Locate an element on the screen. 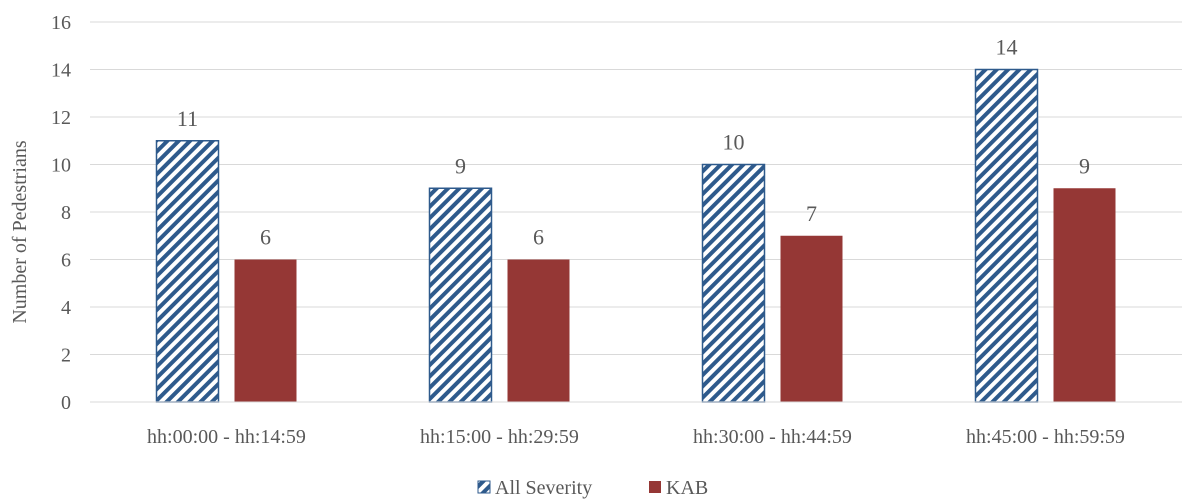 The height and width of the screenshot is (502, 1192). y-tick-label: 4 is located at coordinates (66, 308).